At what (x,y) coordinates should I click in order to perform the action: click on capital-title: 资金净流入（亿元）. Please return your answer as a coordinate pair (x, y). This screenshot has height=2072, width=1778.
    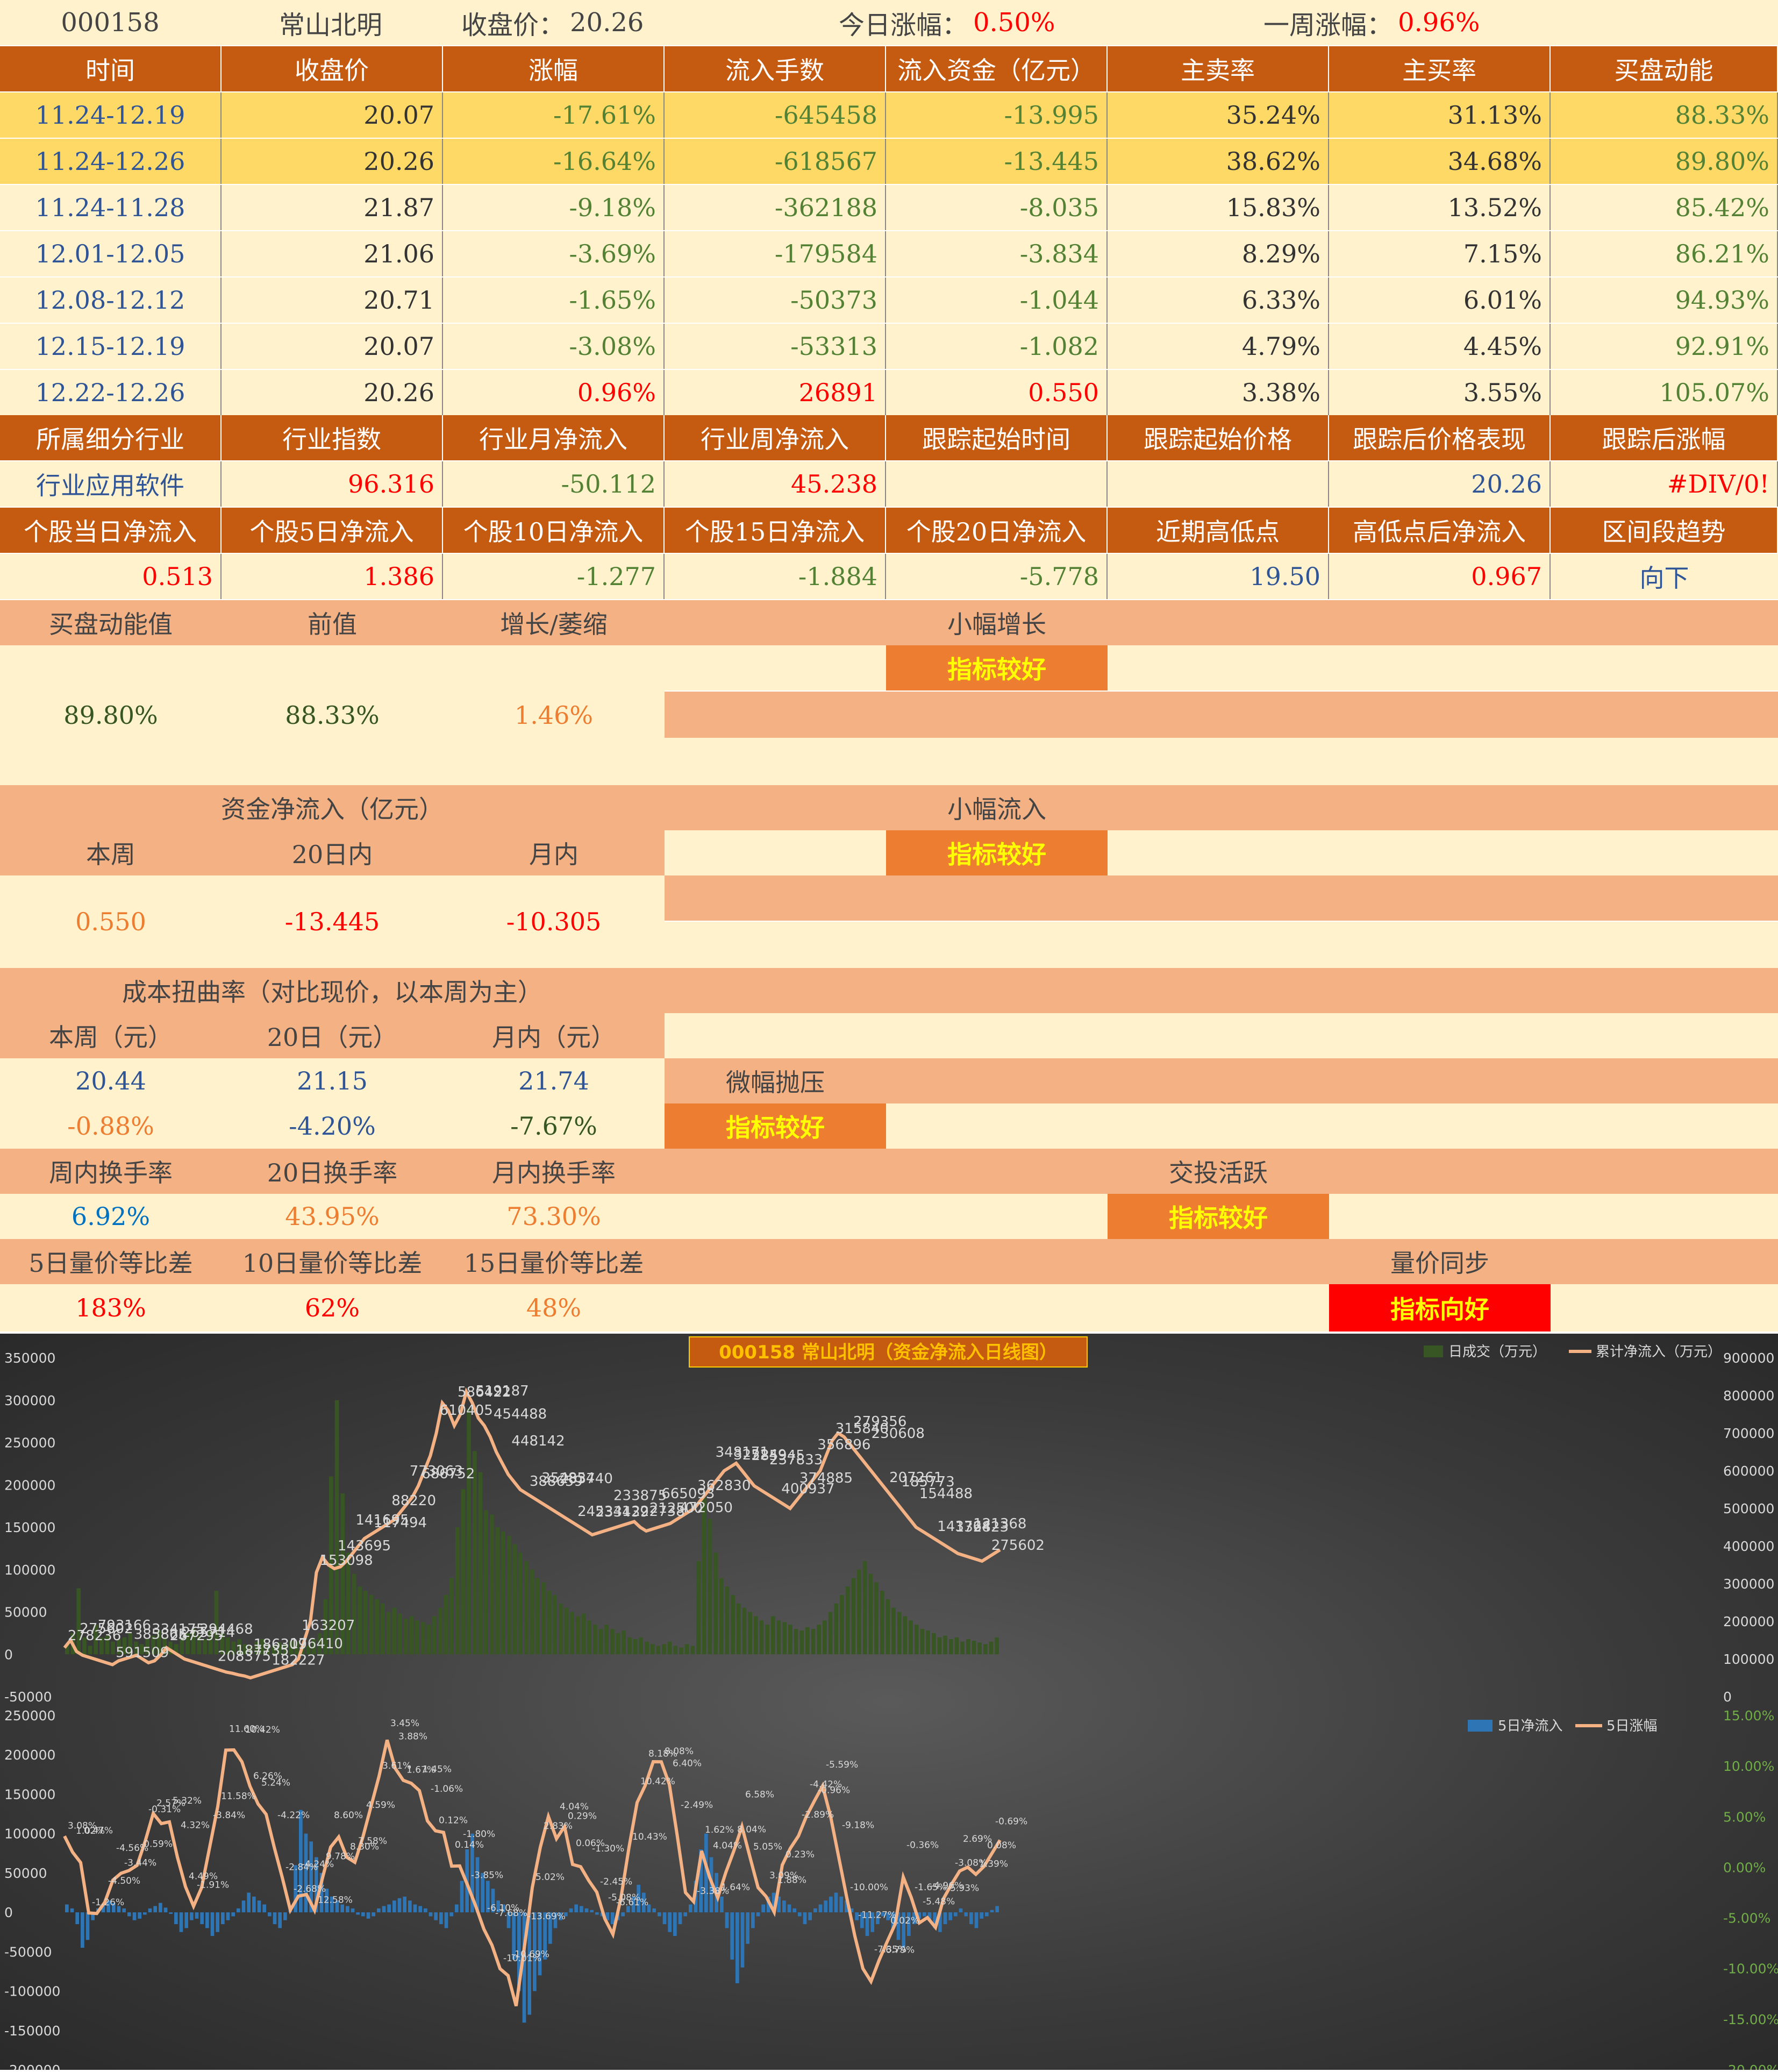
    Looking at the image, I should click on (333, 808).